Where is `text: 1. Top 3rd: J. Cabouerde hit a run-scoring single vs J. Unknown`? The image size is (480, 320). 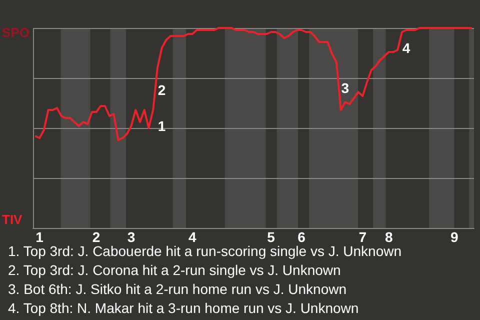
text: 1. Top 3rd: J. Cabouerde hit a run-scoring single vs J. Unknown is located at coordinates (205, 251).